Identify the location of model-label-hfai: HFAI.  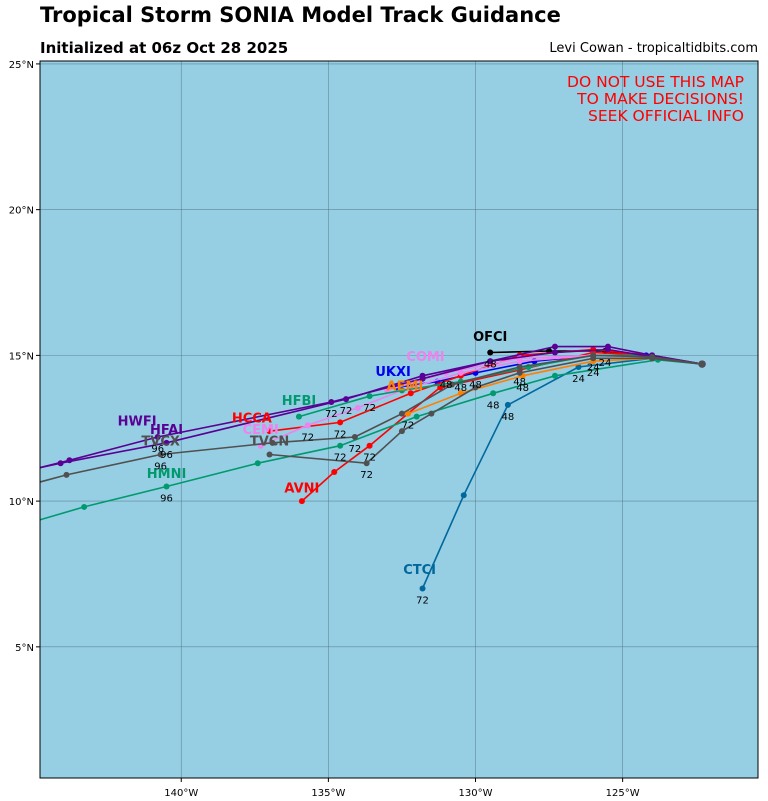
(166, 430).